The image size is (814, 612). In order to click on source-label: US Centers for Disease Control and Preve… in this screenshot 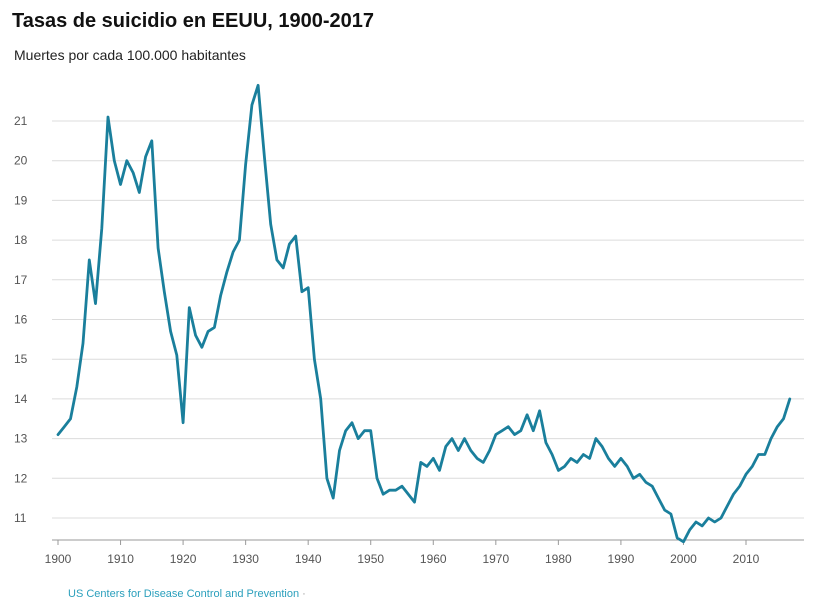, I will do `click(184, 594)`.